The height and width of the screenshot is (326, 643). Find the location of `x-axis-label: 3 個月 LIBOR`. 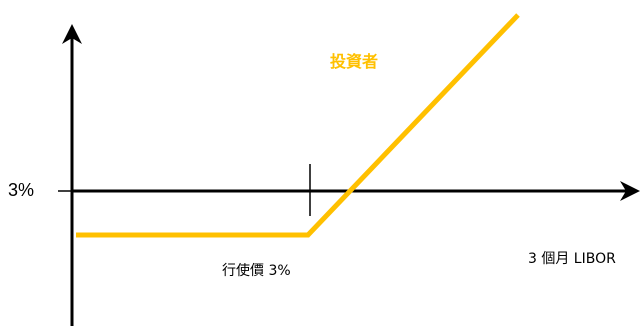

x-axis-label: 3 個月 LIBOR is located at coordinates (572, 259).